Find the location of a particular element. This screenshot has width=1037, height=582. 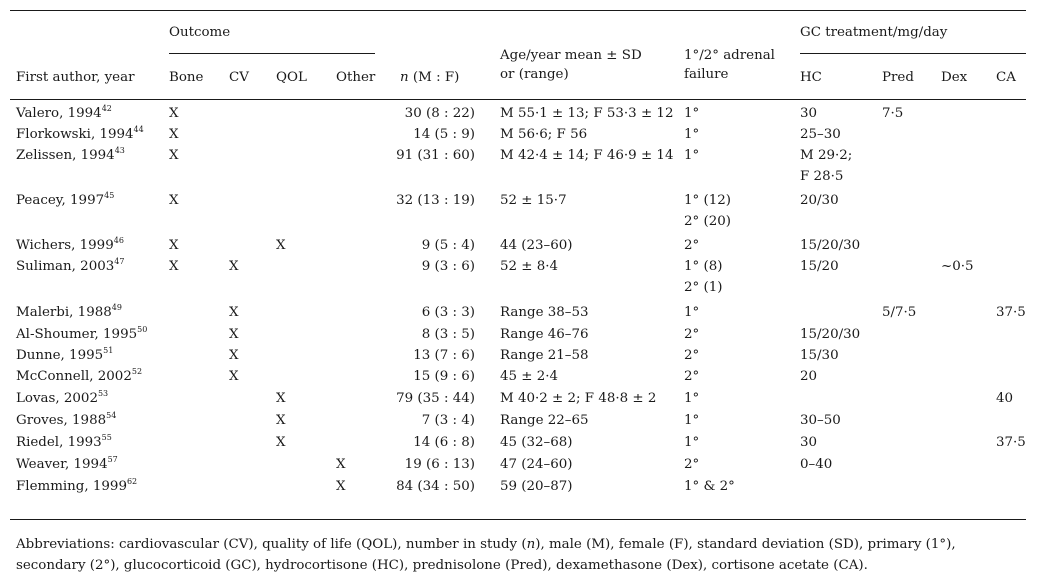

author-cell: Zelissen, 199443 is located at coordinates (70, 155).